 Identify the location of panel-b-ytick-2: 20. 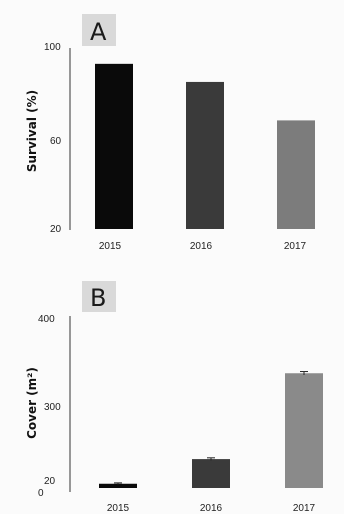
(50, 481).